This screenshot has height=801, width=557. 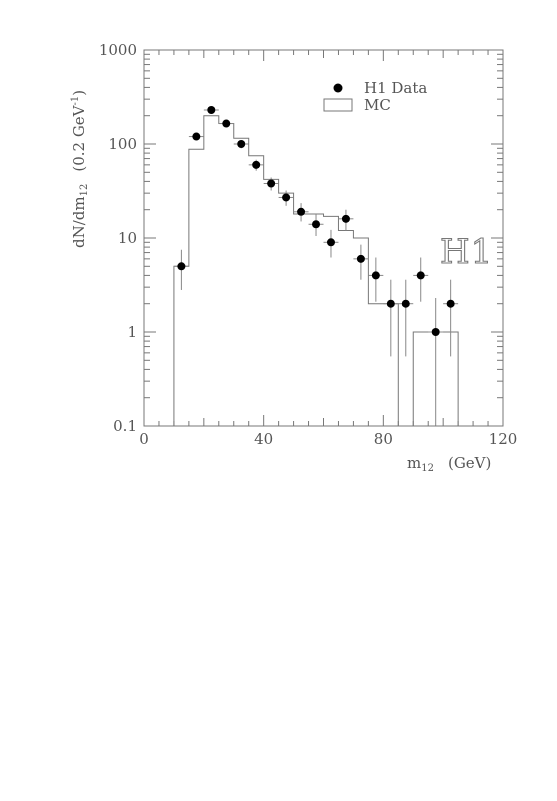 What do you see at coordinates (338, 88) in the screenshot?
I see `legend-dot-icon` at bounding box center [338, 88].